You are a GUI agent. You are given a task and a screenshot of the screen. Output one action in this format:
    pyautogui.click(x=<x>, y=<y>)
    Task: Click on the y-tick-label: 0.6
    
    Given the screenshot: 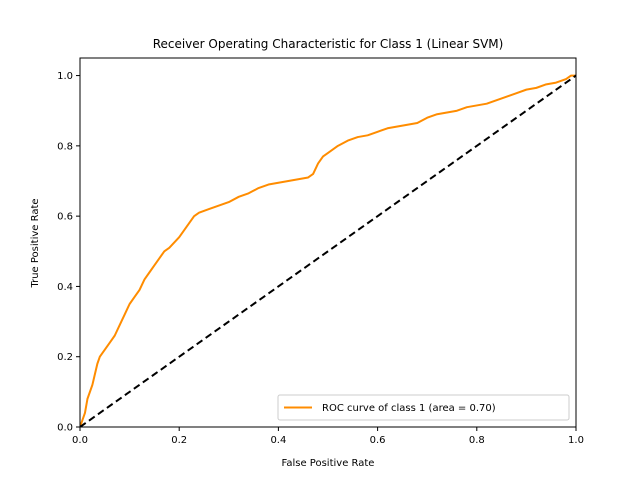 What is the action you would take?
    pyautogui.click(x=65, y=217)
    